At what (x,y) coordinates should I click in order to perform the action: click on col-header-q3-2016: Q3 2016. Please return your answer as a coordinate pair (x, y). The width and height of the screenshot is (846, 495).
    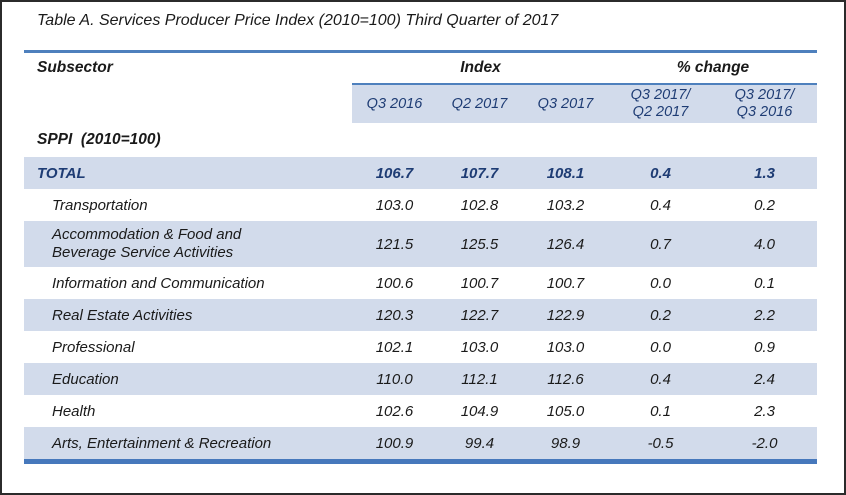
    Looking at the image, I should click on (394, 103).